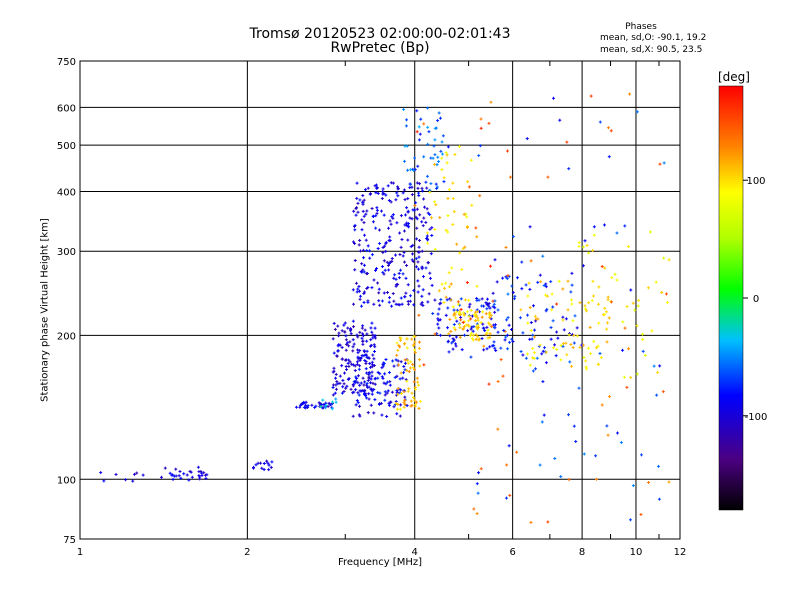 This screenshot has height=600, width=800. What do you see at coordinates (731, 298) in the screenshot?
I see `phase-colorbar` at bounding box center [731, 298].